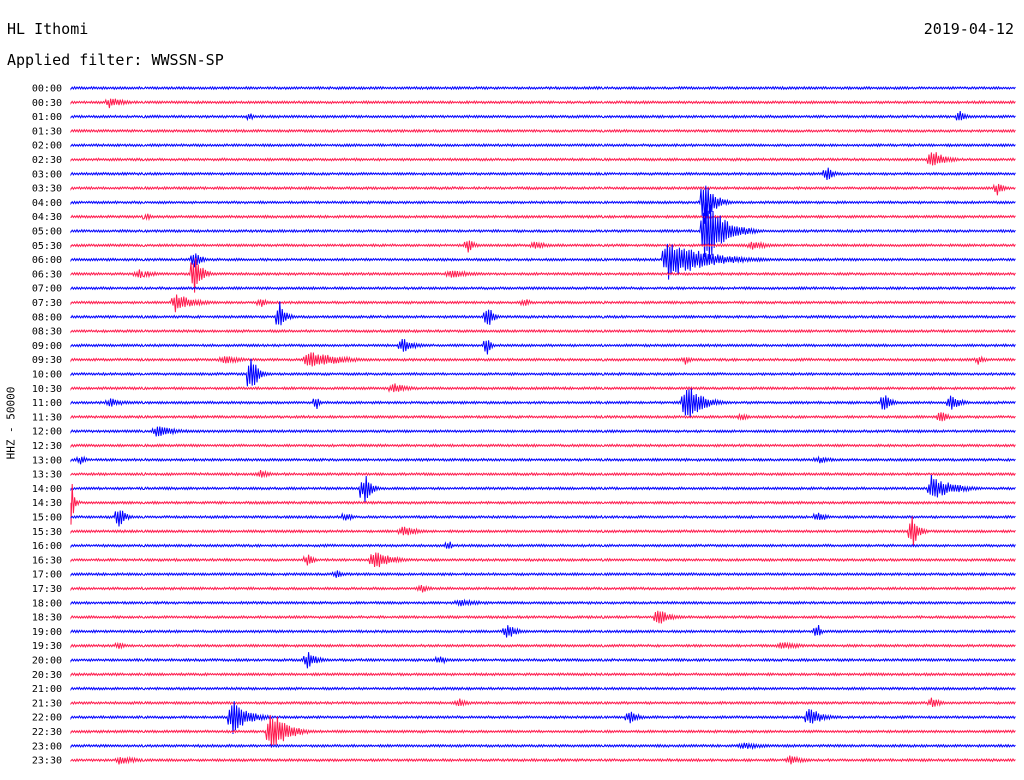 Image resolution: width=1024 pixels, height=780 pixels. Describe the element at coordinates (47, 117) in the screenshot. I see `time-tick-label: 01:00` at that location.